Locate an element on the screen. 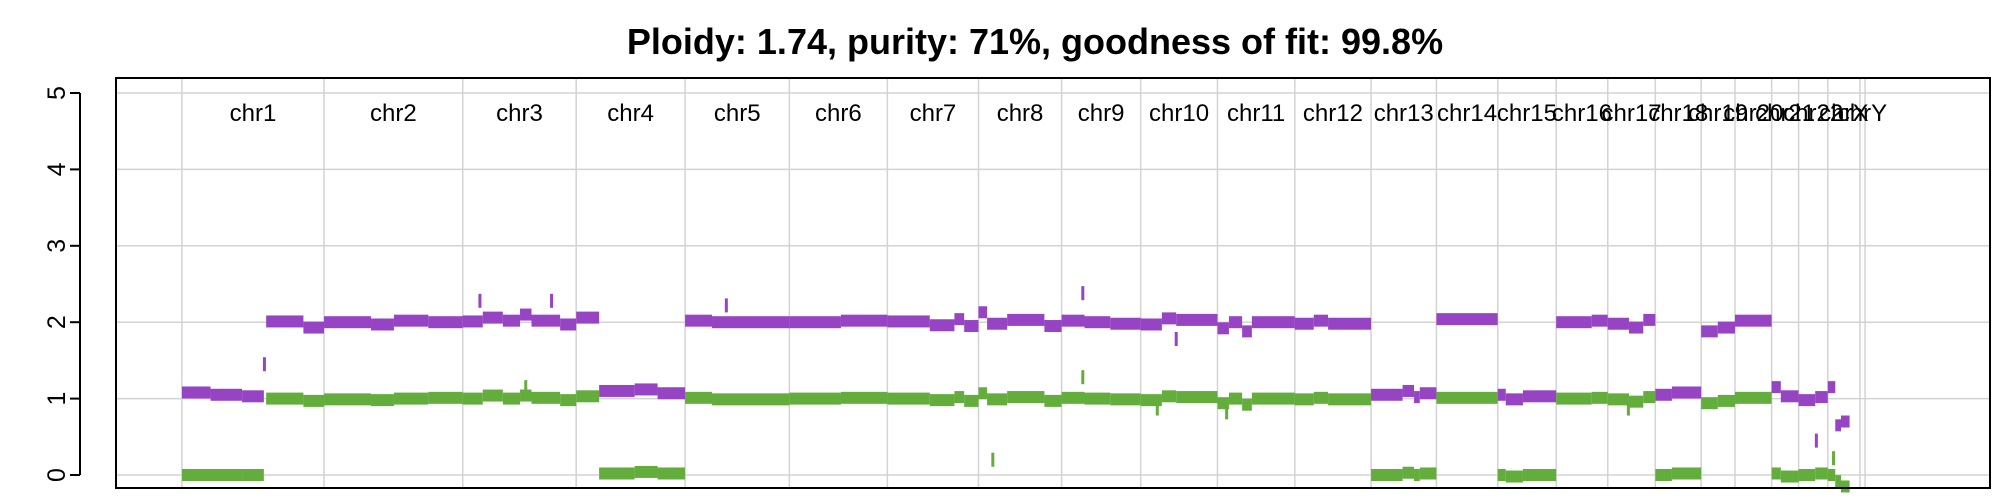  chromosome-label: chr14 is located at coordinates (1467, 113).